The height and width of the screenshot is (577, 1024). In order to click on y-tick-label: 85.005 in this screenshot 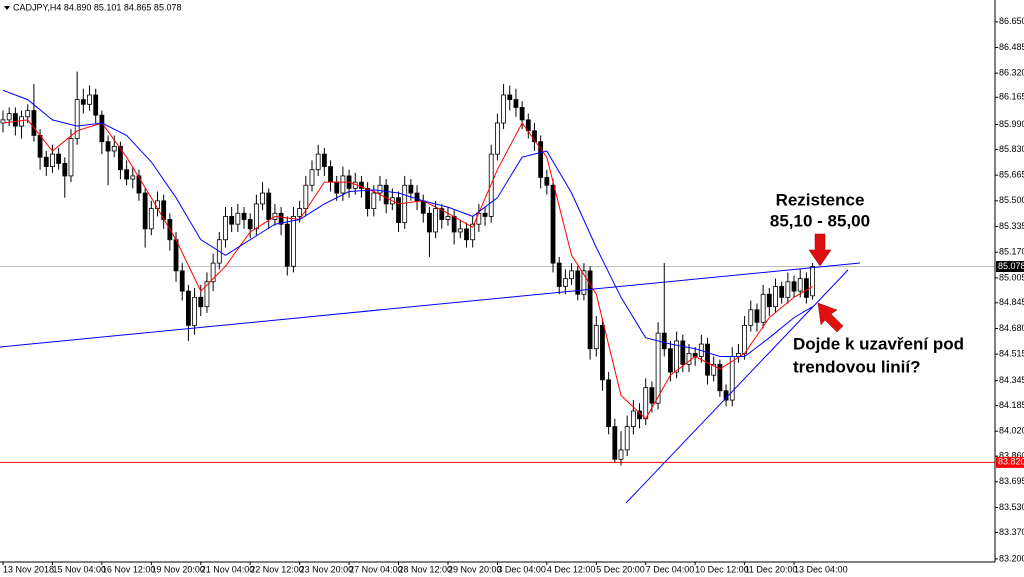, I will do `click(1011, 277)`.